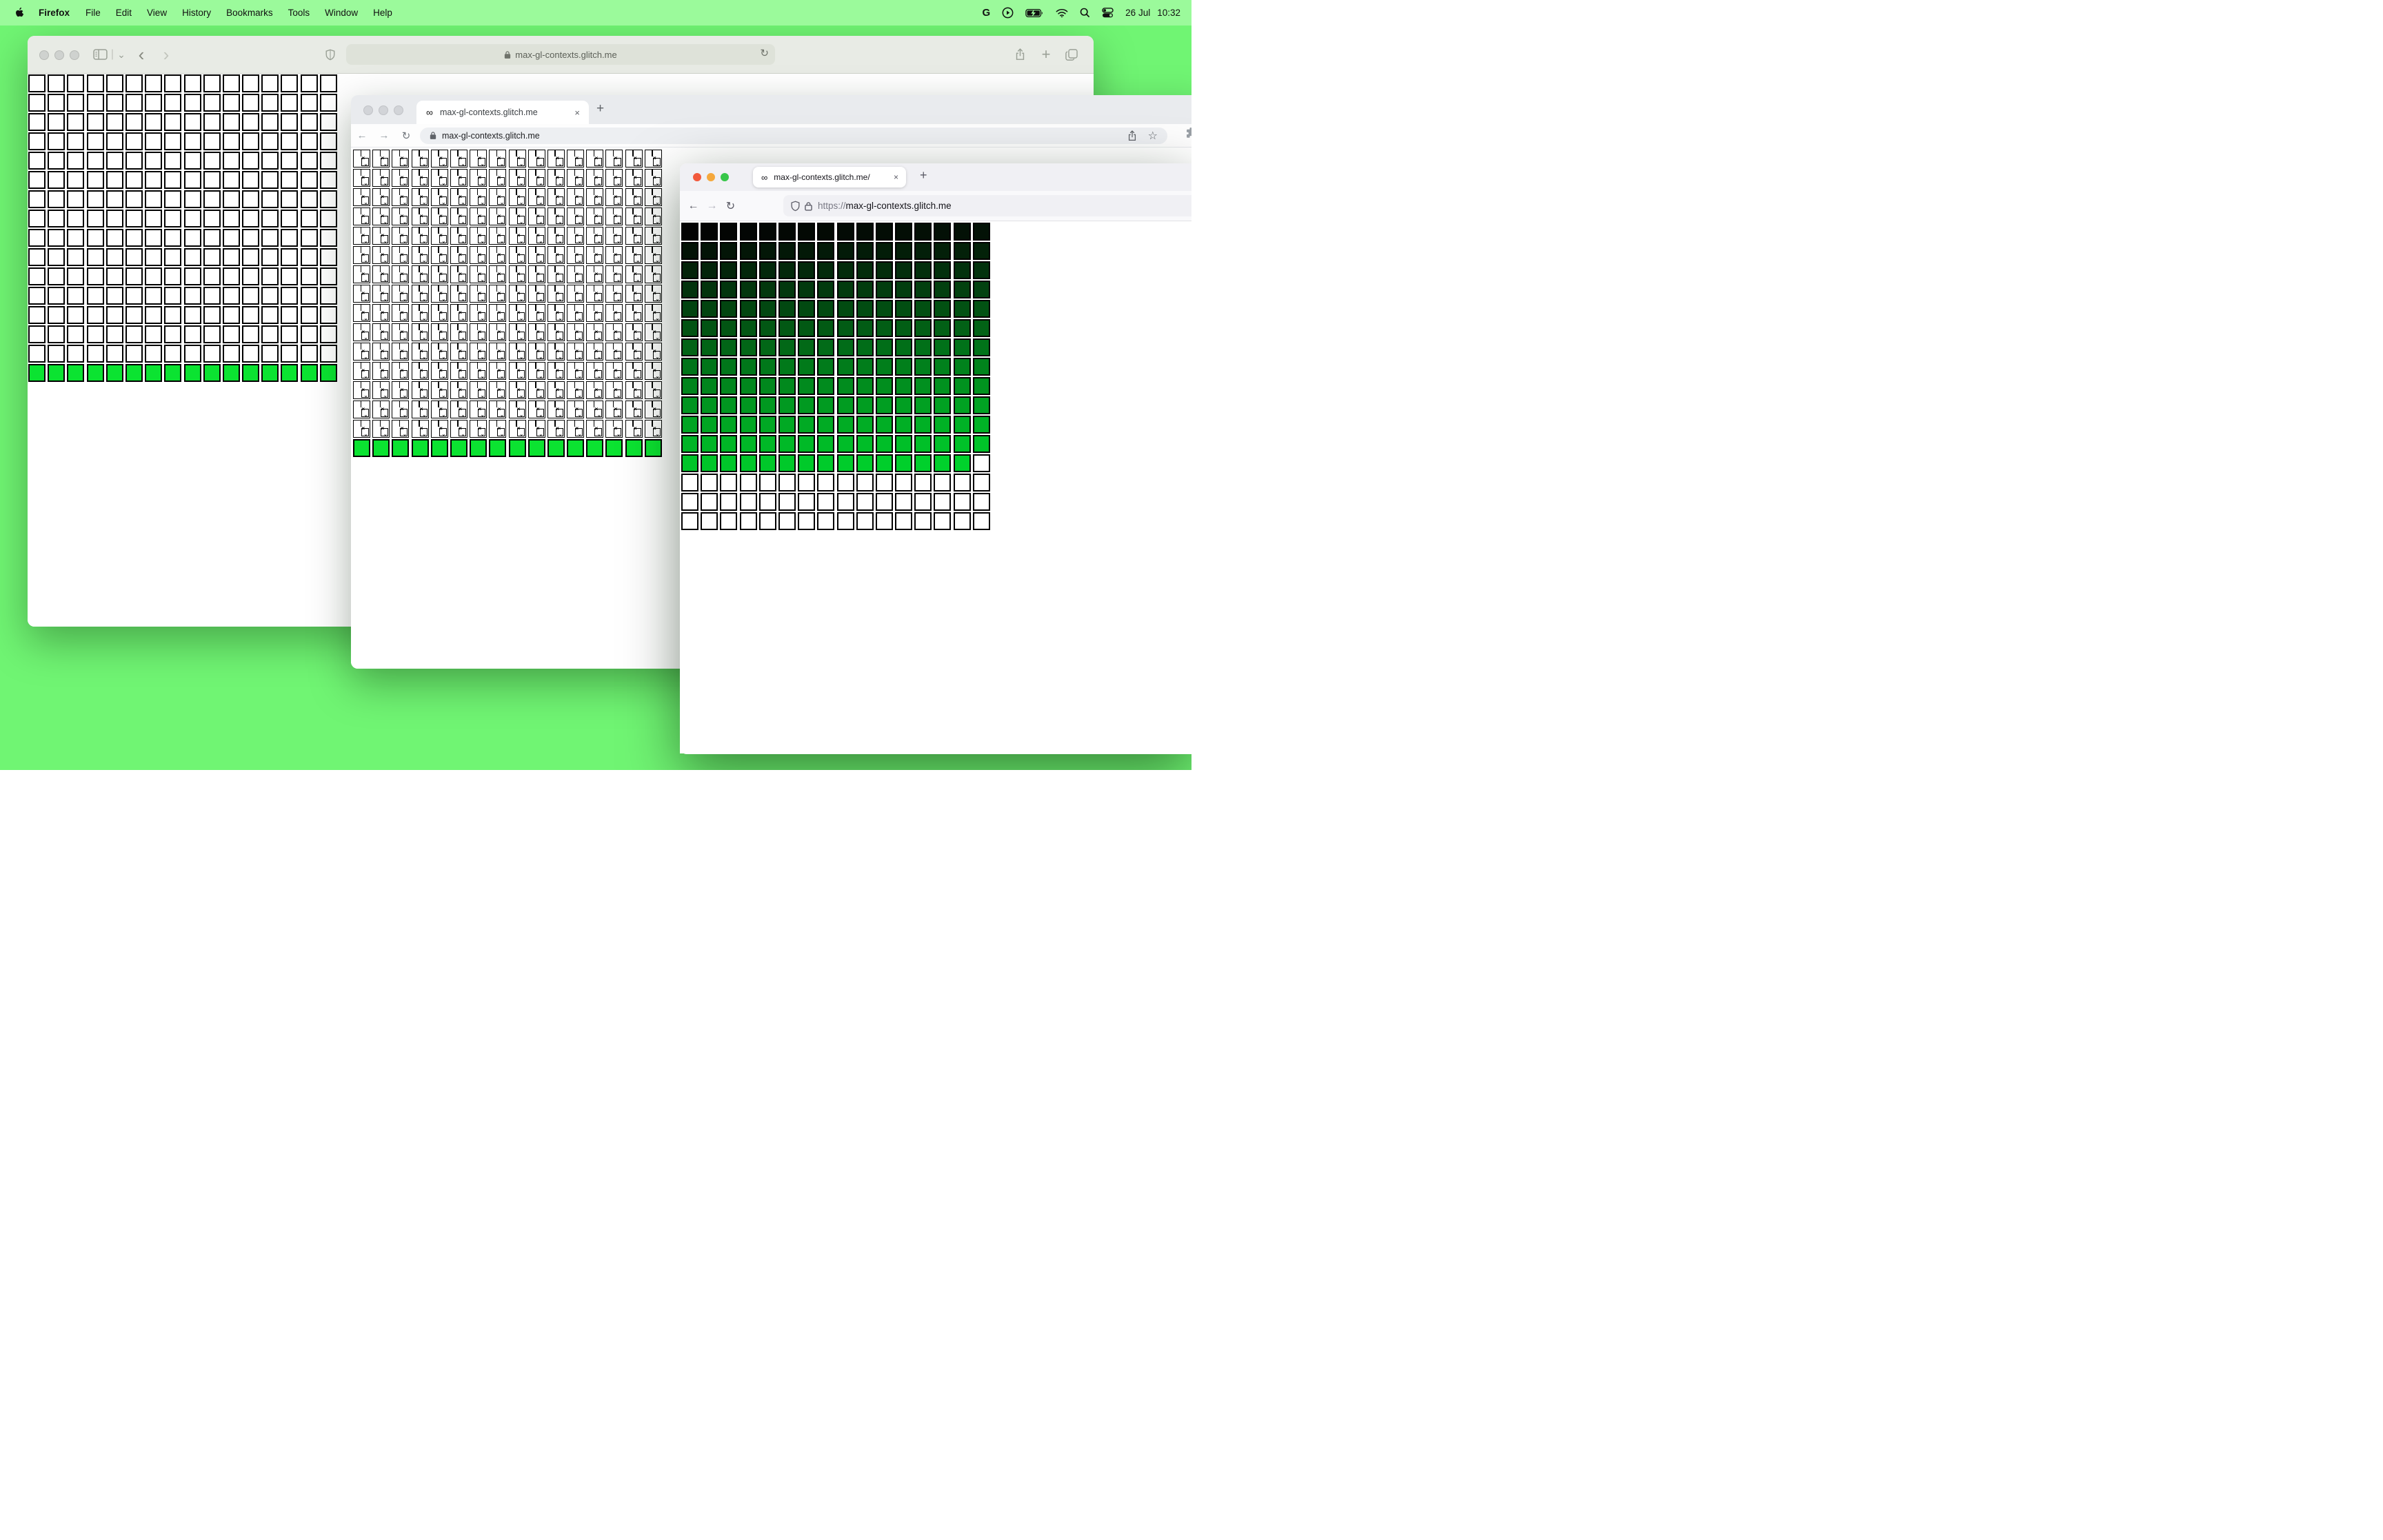 Image resolution: width=2383 pixels, height=1540 pixels. What do you see at coordinates (986, 13) in the screenshot?
I see `google-icon: G` at bounding box center [986, 13].